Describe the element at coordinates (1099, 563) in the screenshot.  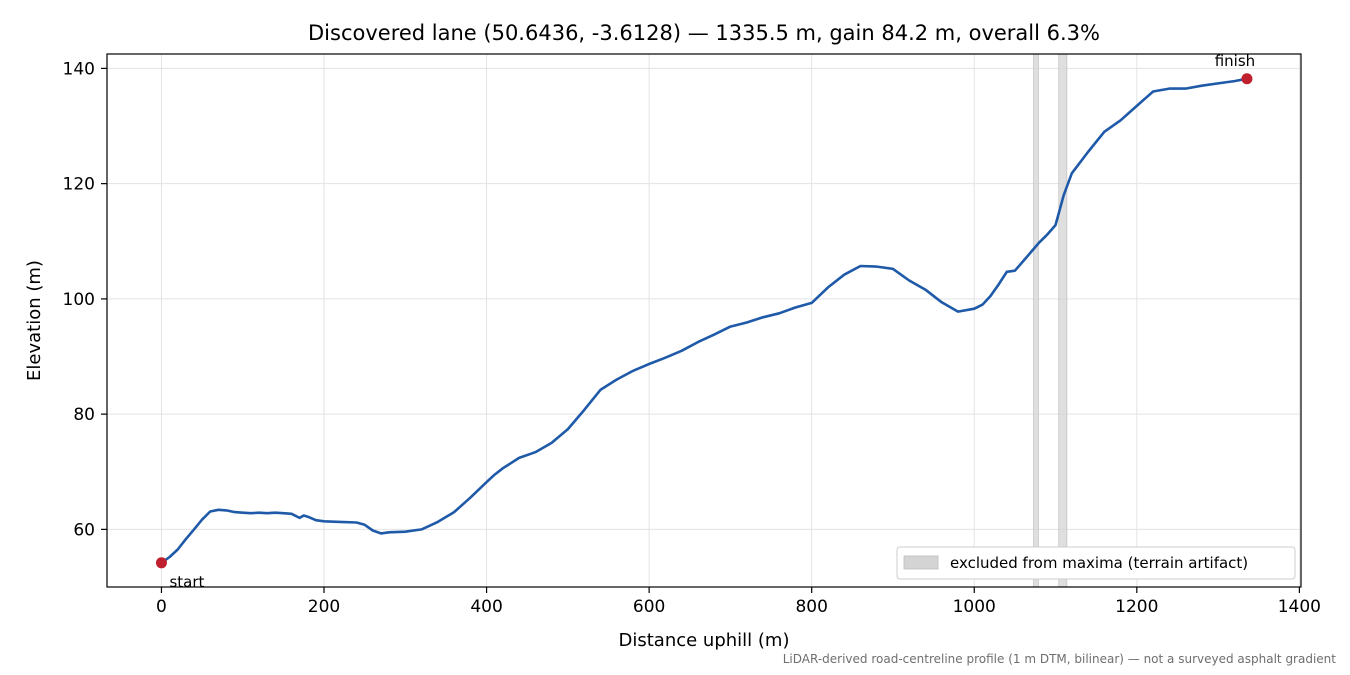
I see `legend-label: excluded from maxima (terrain artifact)` at that location.